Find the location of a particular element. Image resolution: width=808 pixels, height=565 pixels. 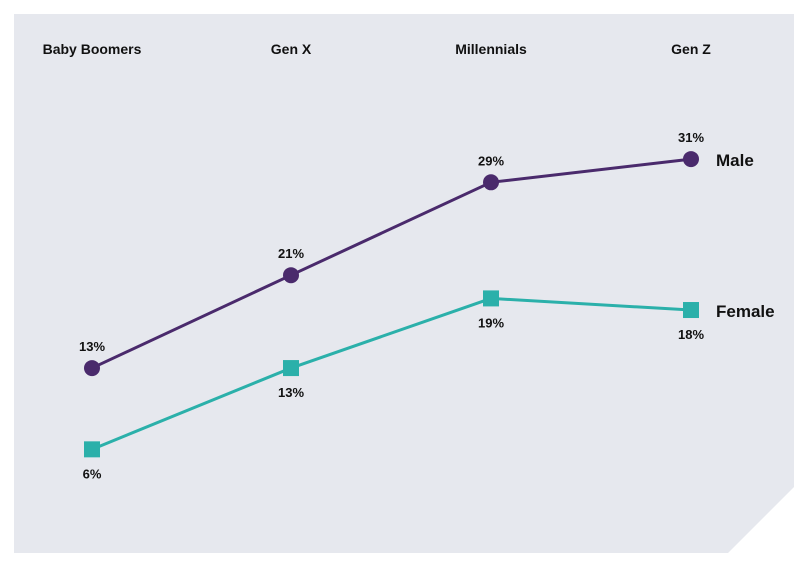

category-label-baby-boomers: Baby Boomers is located at coordinates (92, 49).